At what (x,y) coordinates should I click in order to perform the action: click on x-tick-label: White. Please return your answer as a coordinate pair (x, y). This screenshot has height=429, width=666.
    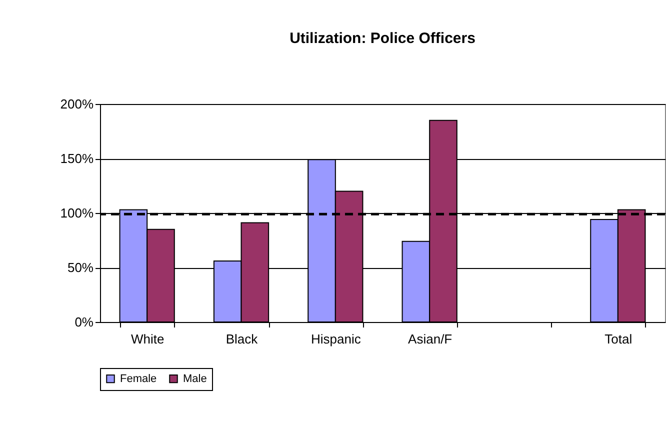
    Looking at the image, I should click on (147, 339).